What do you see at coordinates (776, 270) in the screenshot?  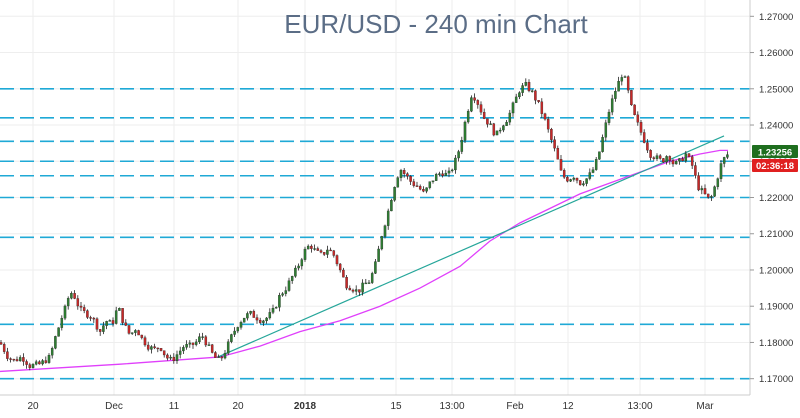 I see `price-tick-label: 1.20000` at bounding box center [776, 270].